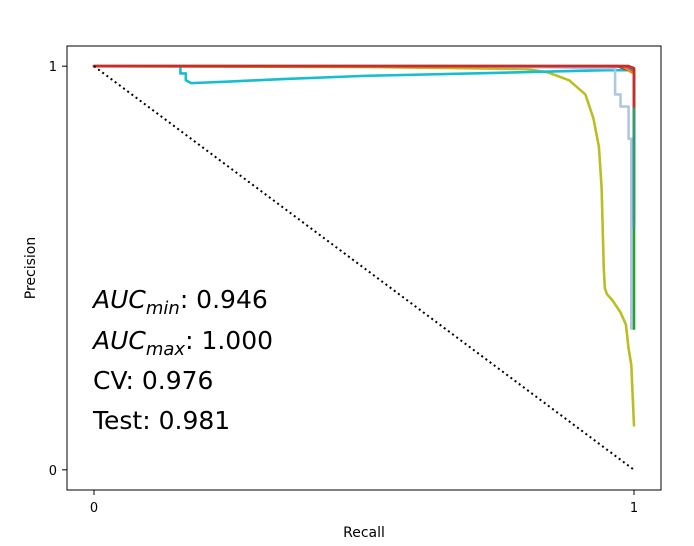  What do you see at coordinates (229, 340) in the screenshot?
I see `auc-max-value: : 1.000` at bounding box center [229, 340].